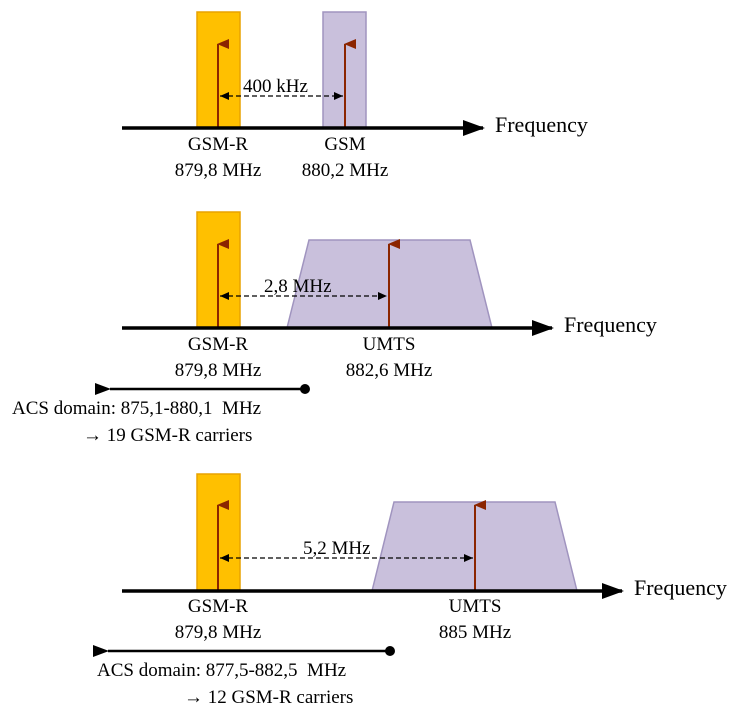  What do you see at coordinates (136, 408) in the screenshot?
I see `acs-domain-label: ACS domain: 875,1-880,1 MHz` at bounding box center [136, 408].